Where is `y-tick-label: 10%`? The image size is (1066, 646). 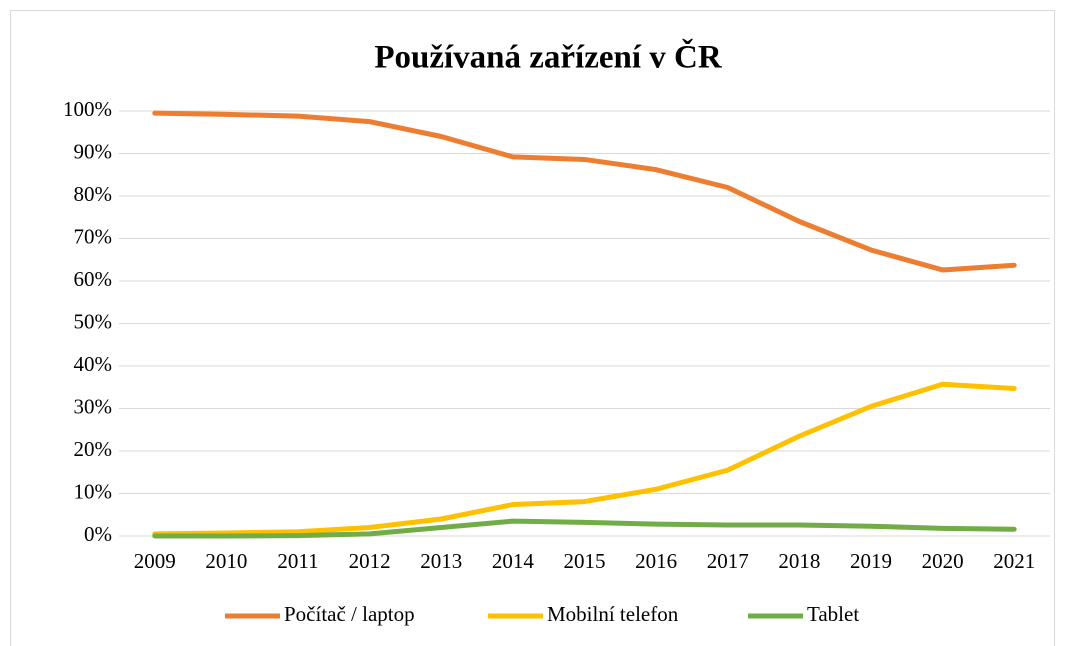
y-tick-label: 10% is located at coordinates (93, 491).